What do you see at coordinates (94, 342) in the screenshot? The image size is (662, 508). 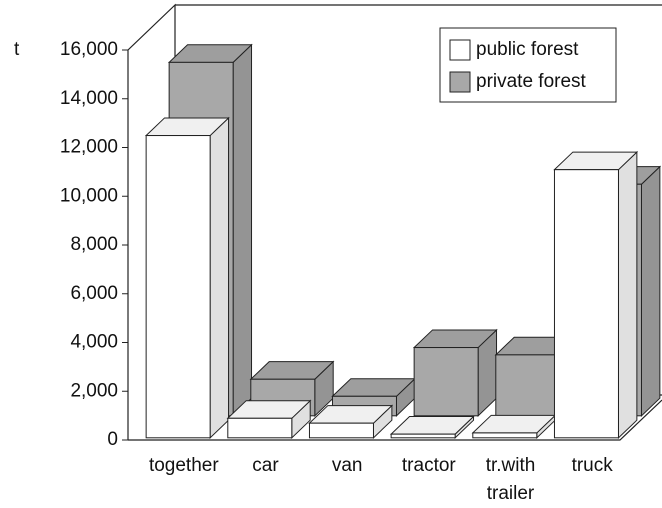 I see `y-tick-label: 4,000` at bounding box center [94, 342].